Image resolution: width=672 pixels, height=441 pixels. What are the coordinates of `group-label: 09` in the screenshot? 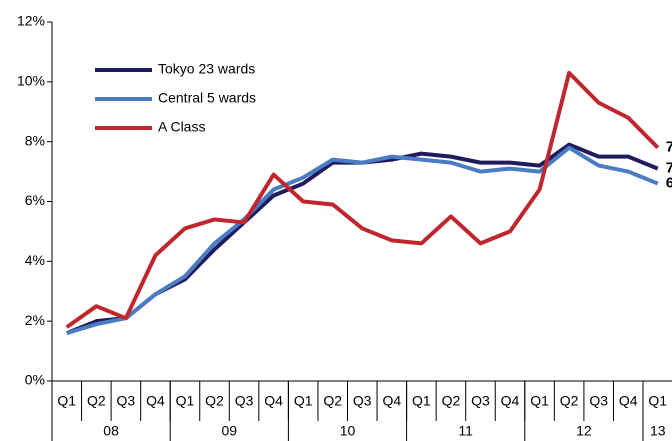 It's located at (230, 431).